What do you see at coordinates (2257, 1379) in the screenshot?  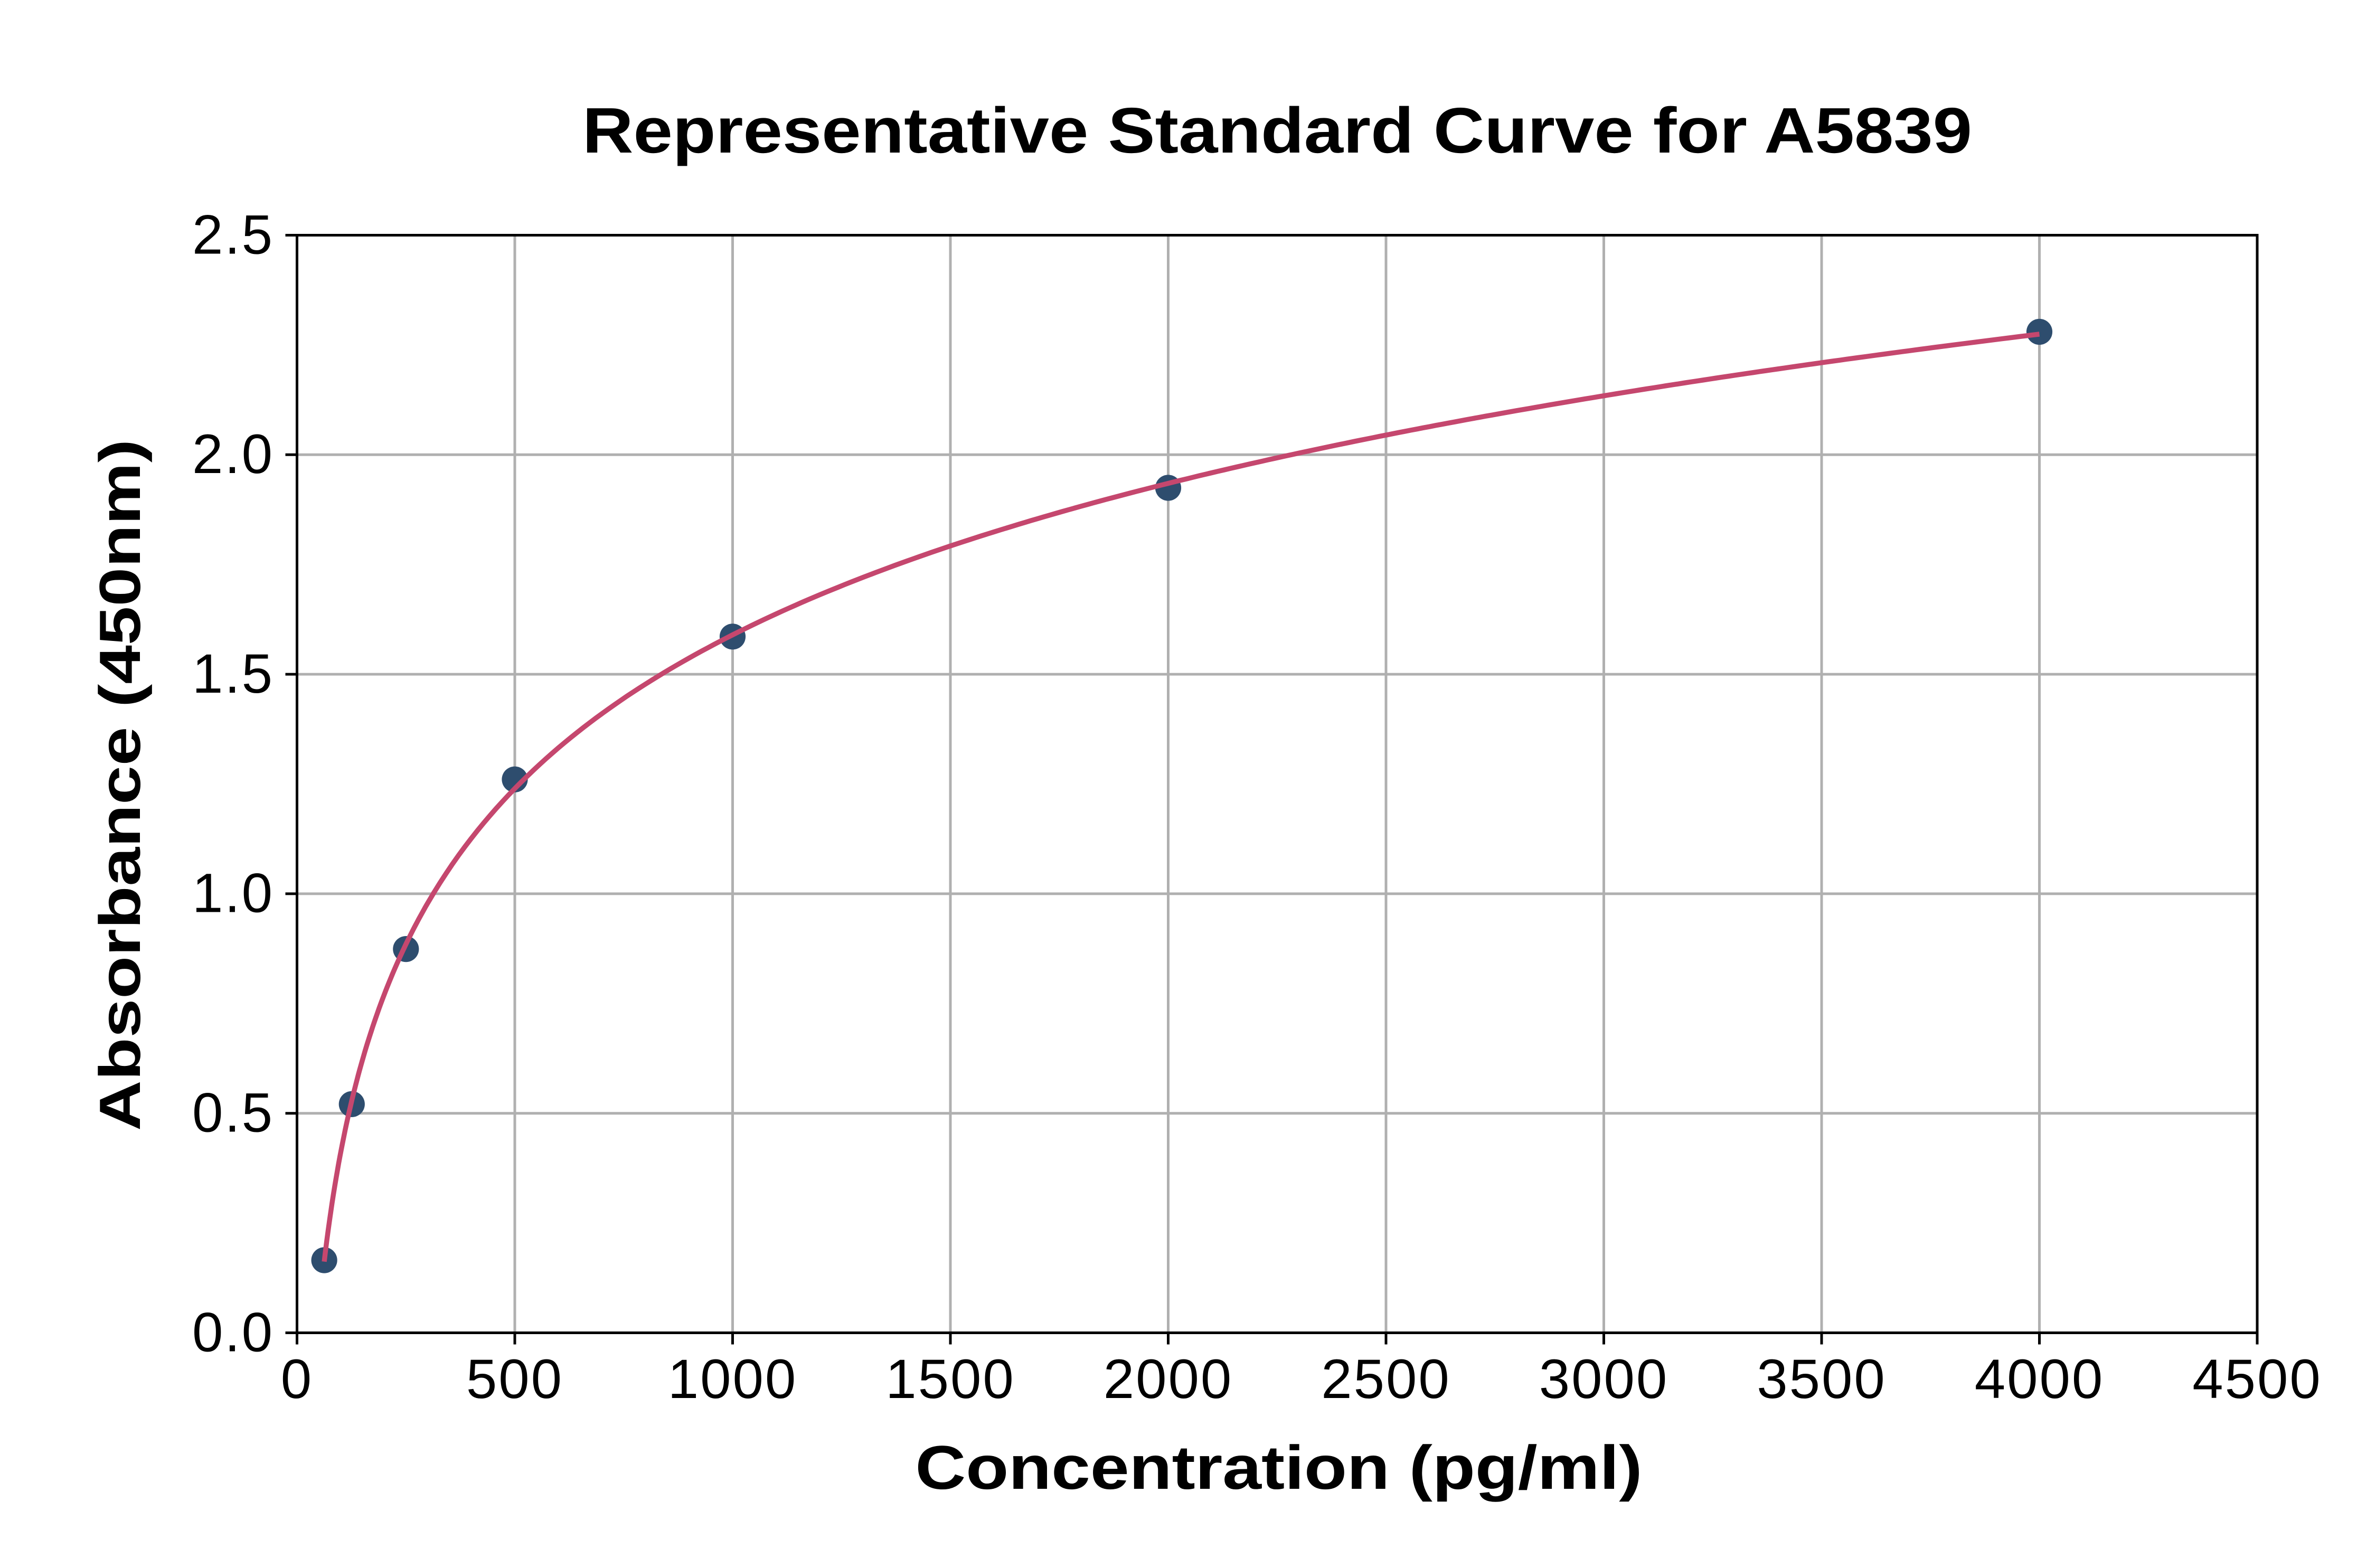 I see `svg-text: 4500` at bounding box center [2257, 1379].